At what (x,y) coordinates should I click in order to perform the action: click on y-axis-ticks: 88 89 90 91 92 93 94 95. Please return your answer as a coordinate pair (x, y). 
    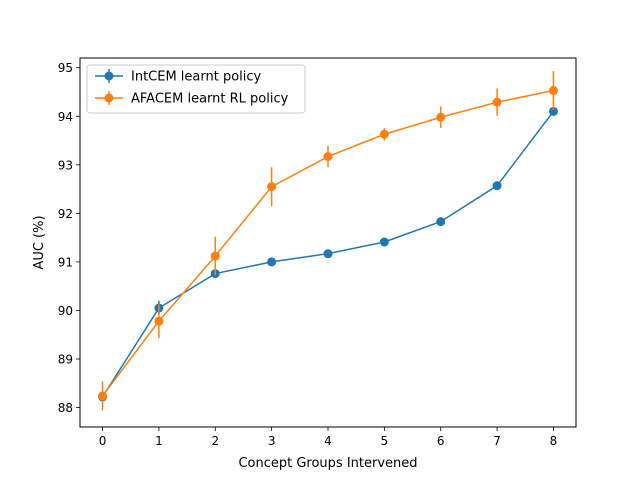
    Looking at the image, I should click on (69, 238).